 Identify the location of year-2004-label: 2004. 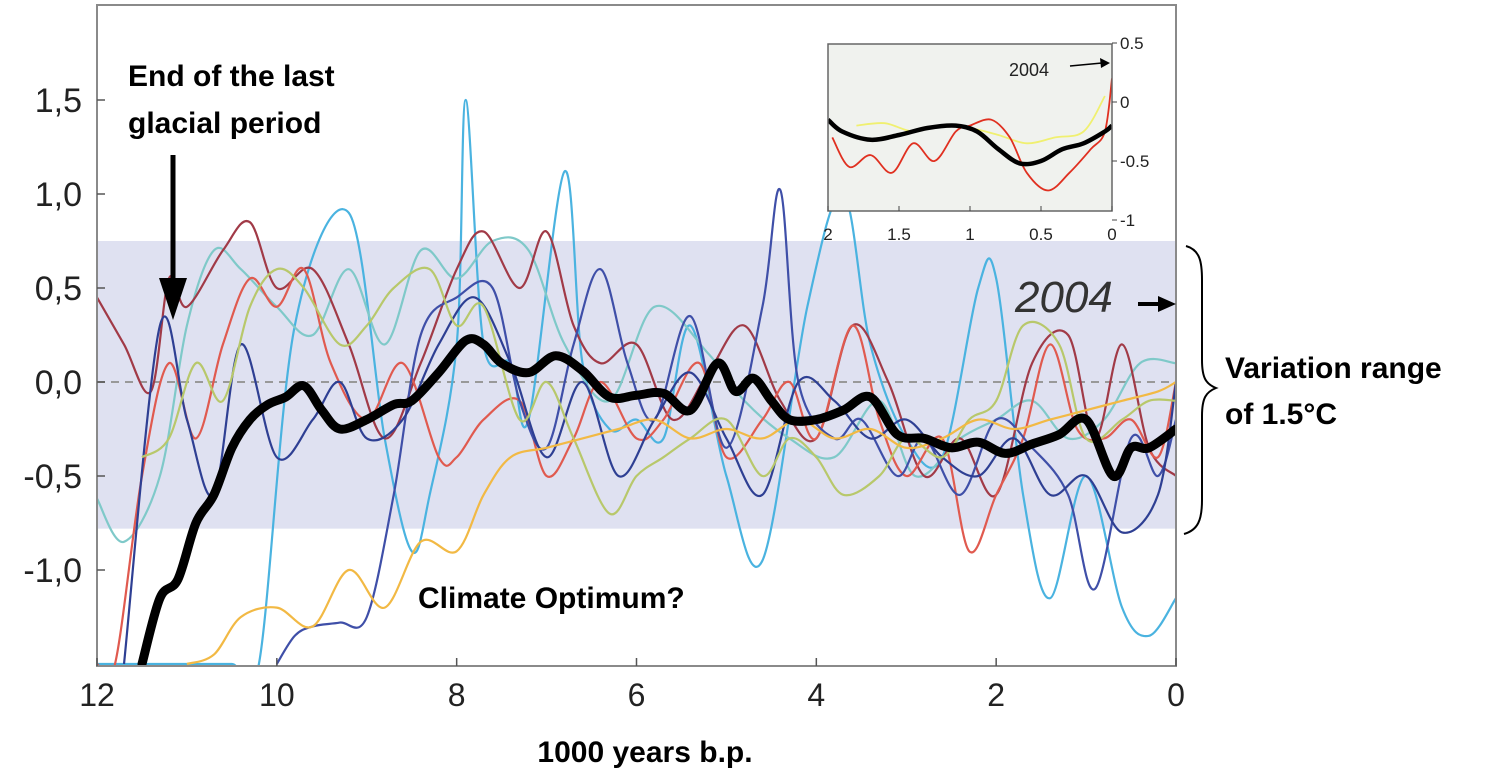
(1063, 297).